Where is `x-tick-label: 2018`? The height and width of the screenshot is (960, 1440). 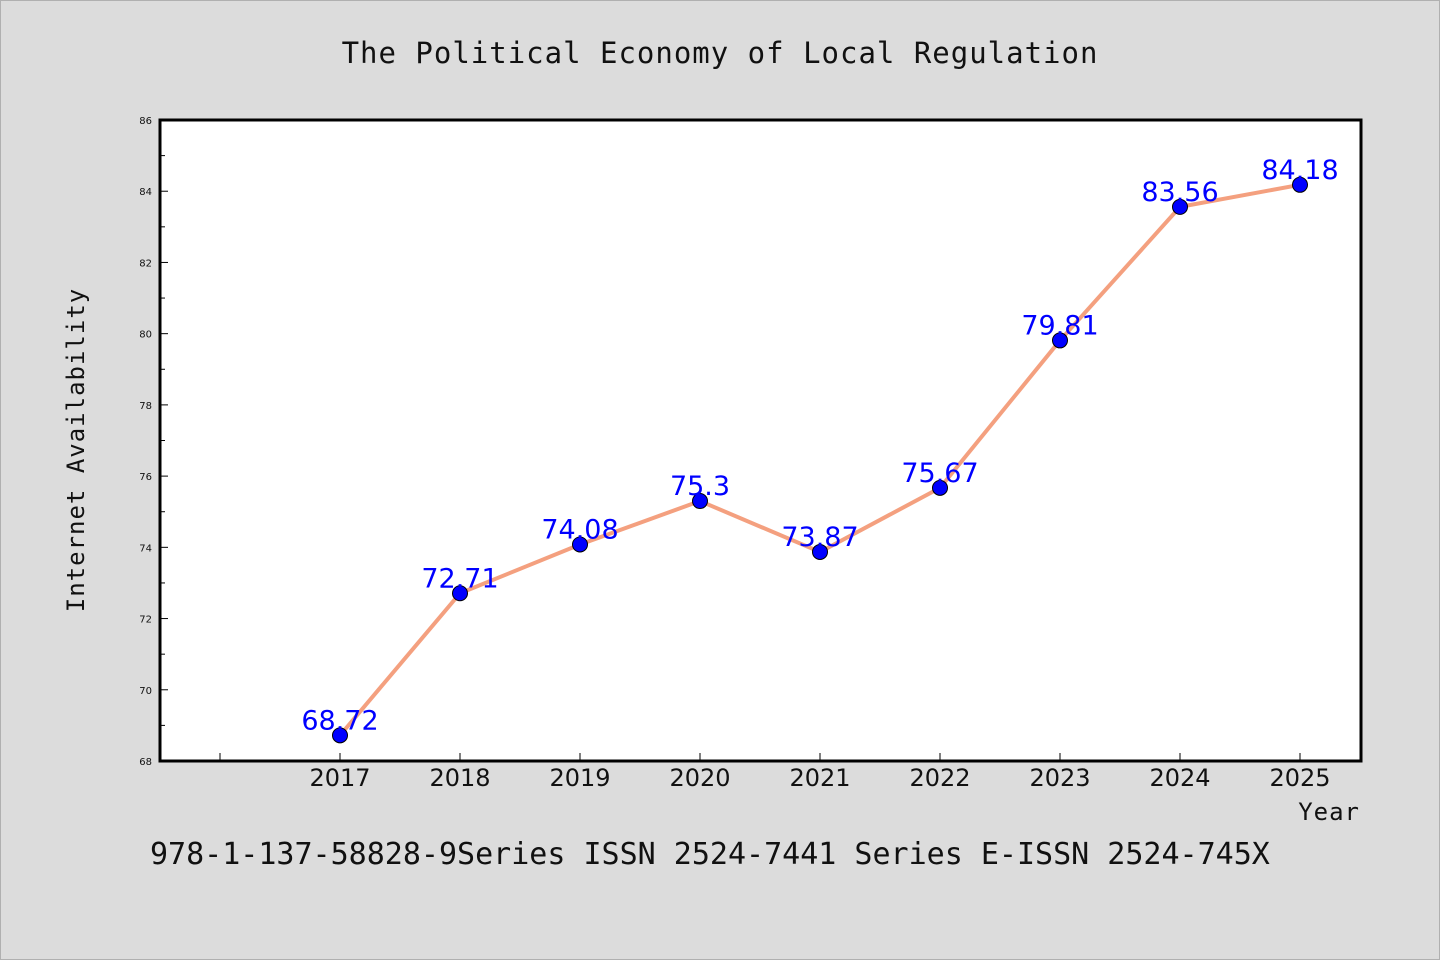
x-tick-label: 2018 is located at coordinates (459, 778).